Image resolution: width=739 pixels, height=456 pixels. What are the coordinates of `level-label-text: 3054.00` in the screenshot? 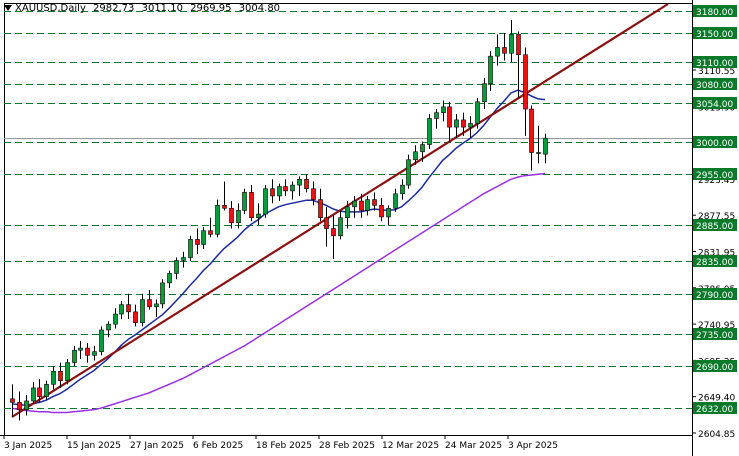 It's located at (714, 105).